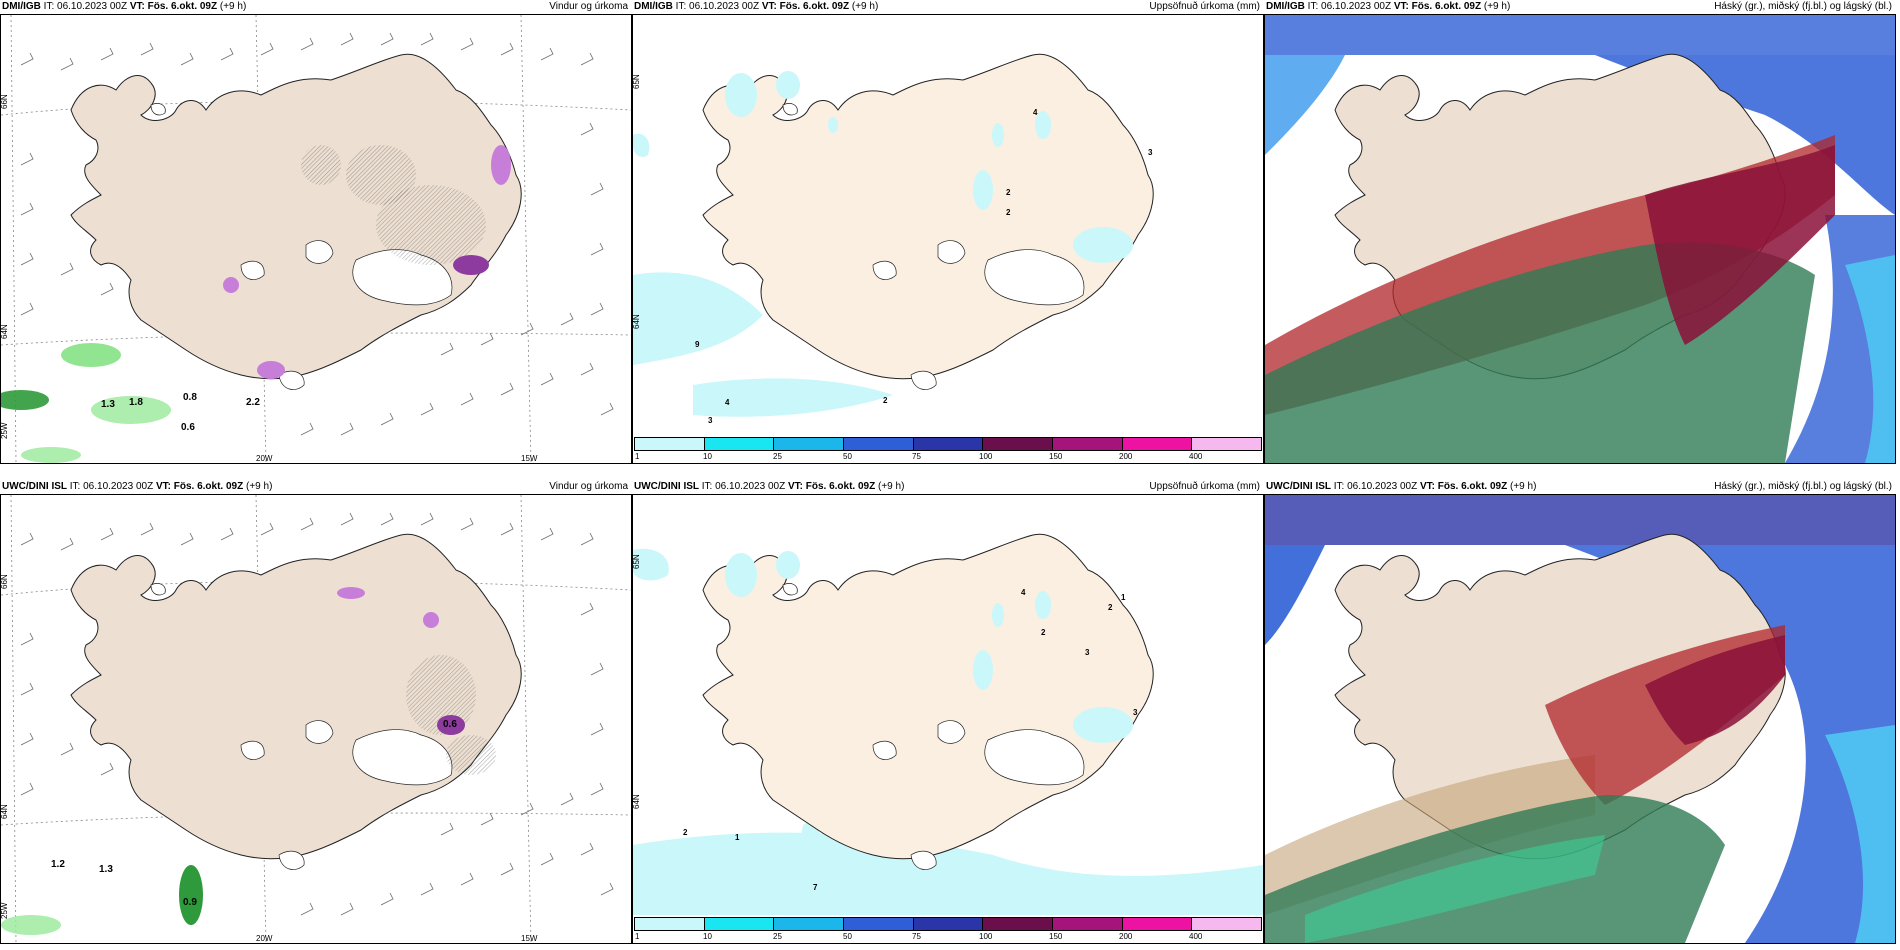 Image resolution: width=1900 pixels, height=950 pixels. What do you see at coordinates (233, 761) in the screenshot?
I see `precip-areas` at bounding box center [233, 761].